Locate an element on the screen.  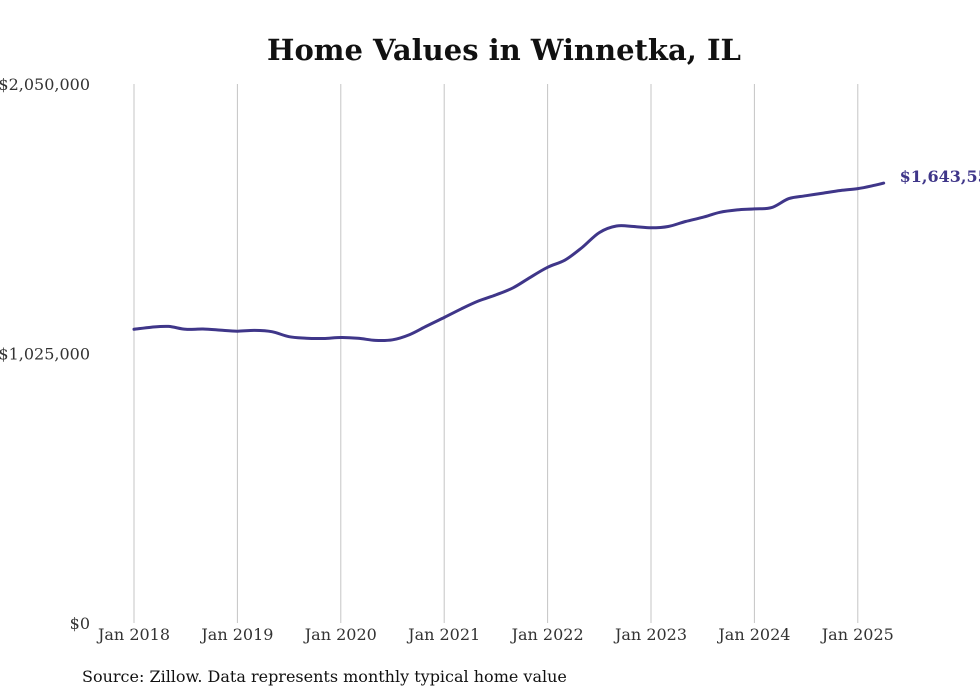
y-axis: $0 $1,025,000 $2,050,000 is located at coordinates (45, 354).